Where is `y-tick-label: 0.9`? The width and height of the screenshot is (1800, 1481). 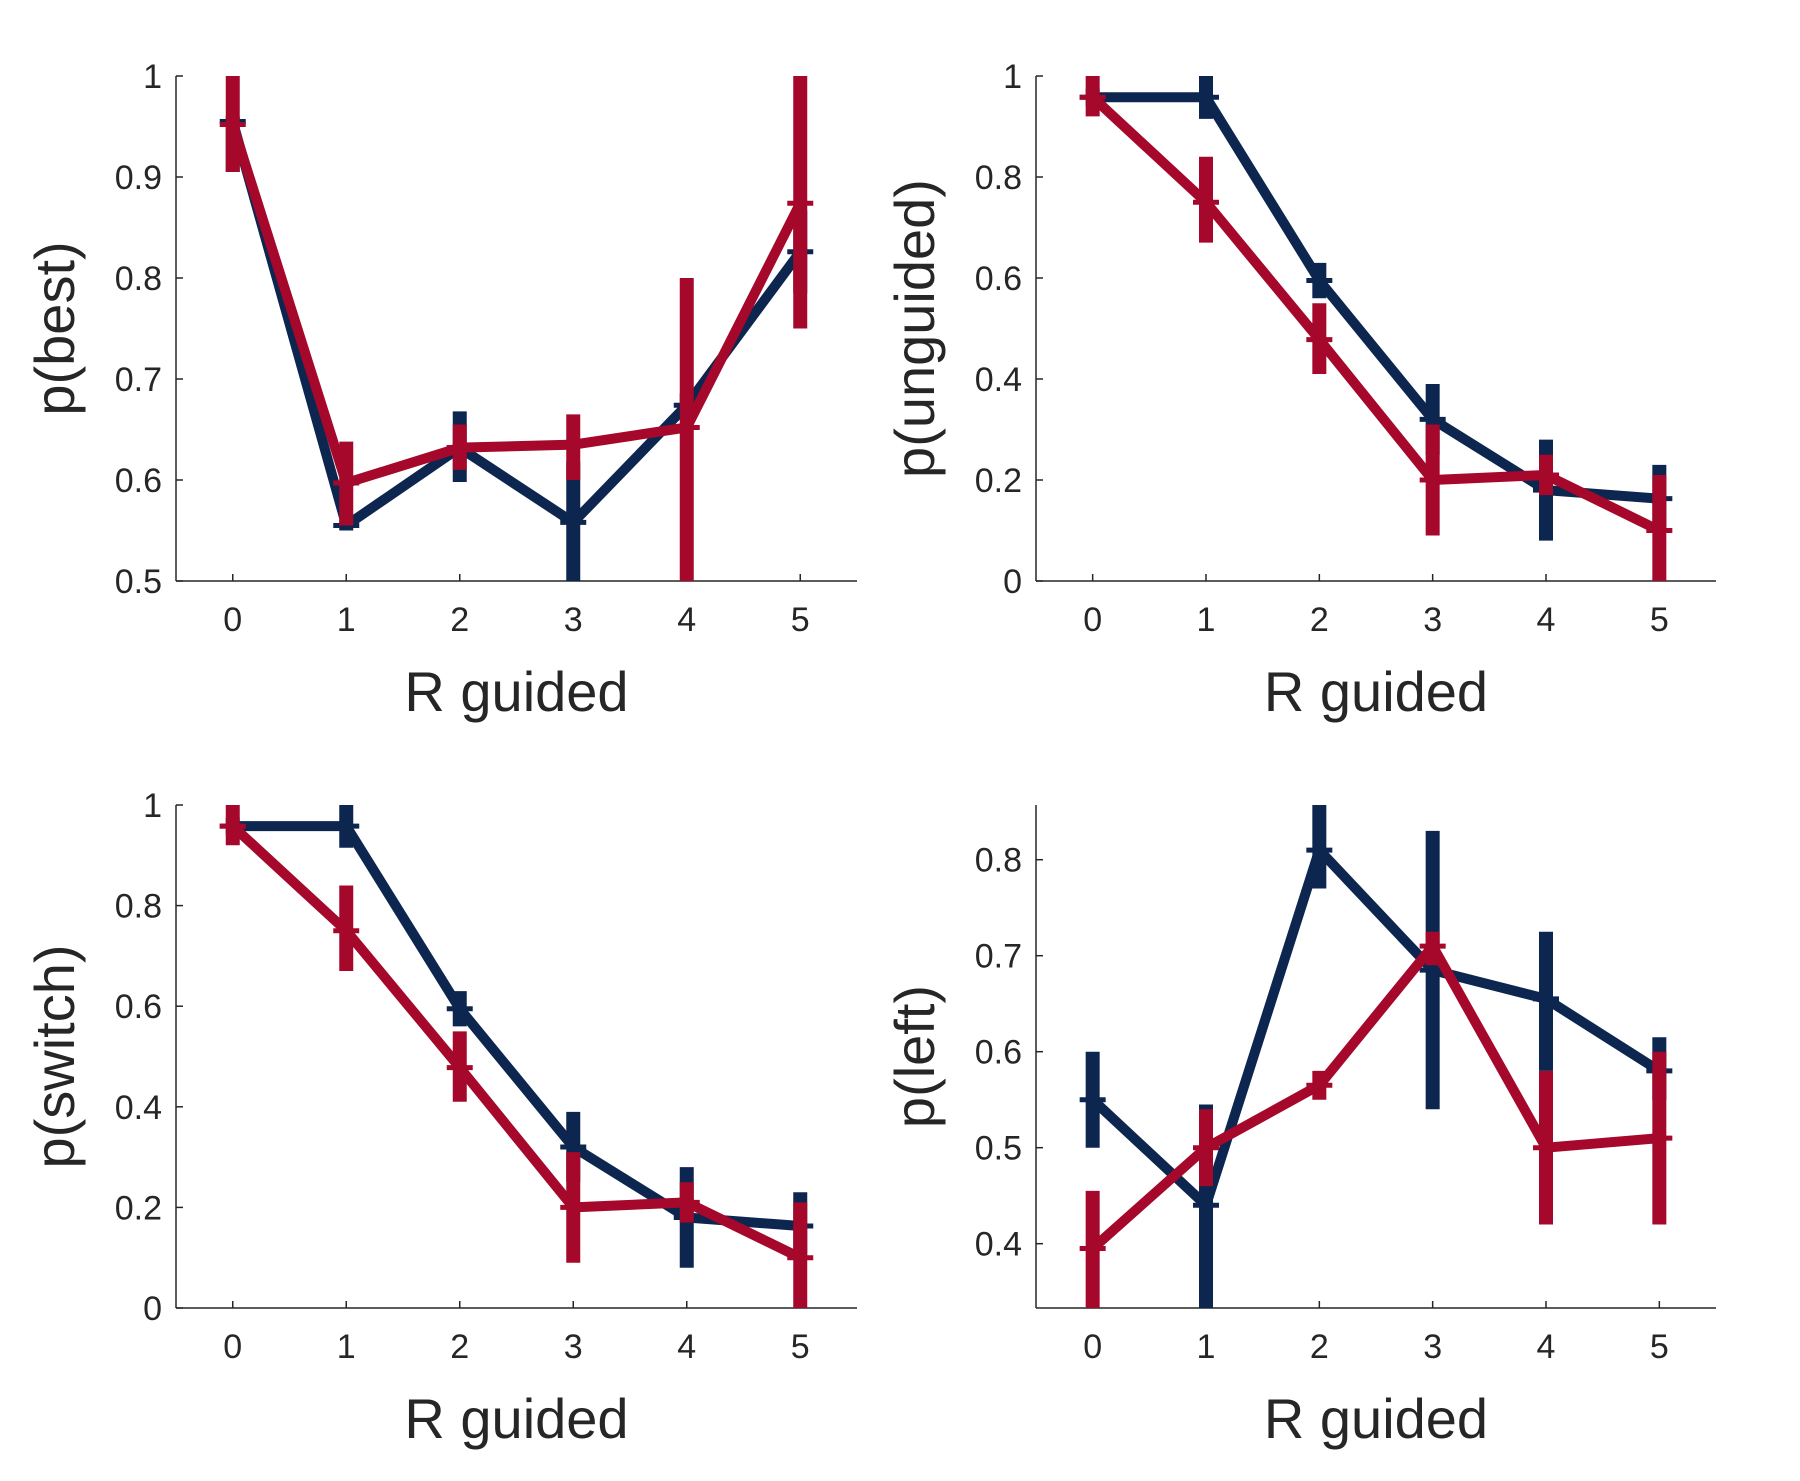 y-tick-label: 0.9 is located at coordinates (138, 178).